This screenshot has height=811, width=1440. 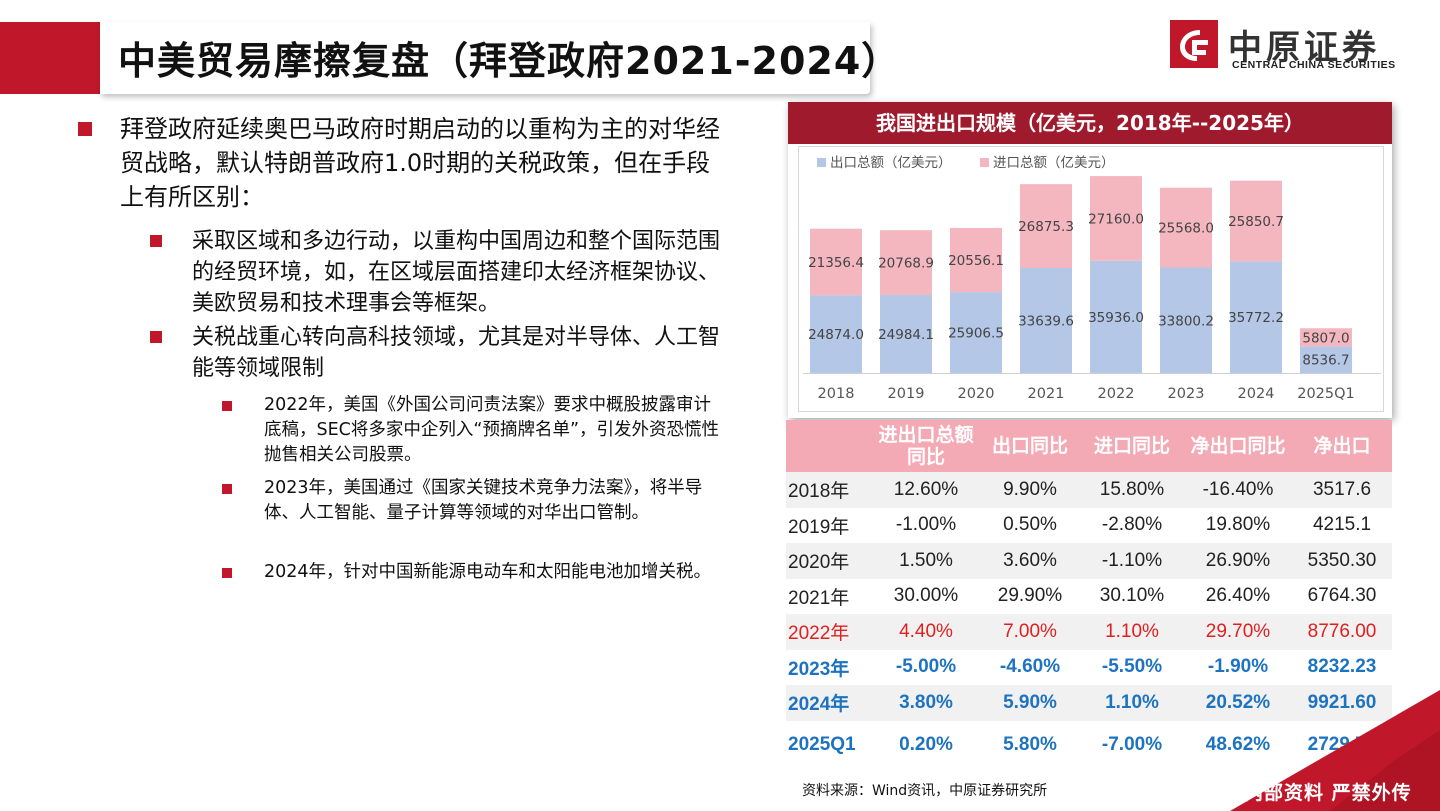 What do you see at coordinates (1238, 490) in the screenshot?
I see `table-cell: -16.40%` at bounding box center [1238, 490].